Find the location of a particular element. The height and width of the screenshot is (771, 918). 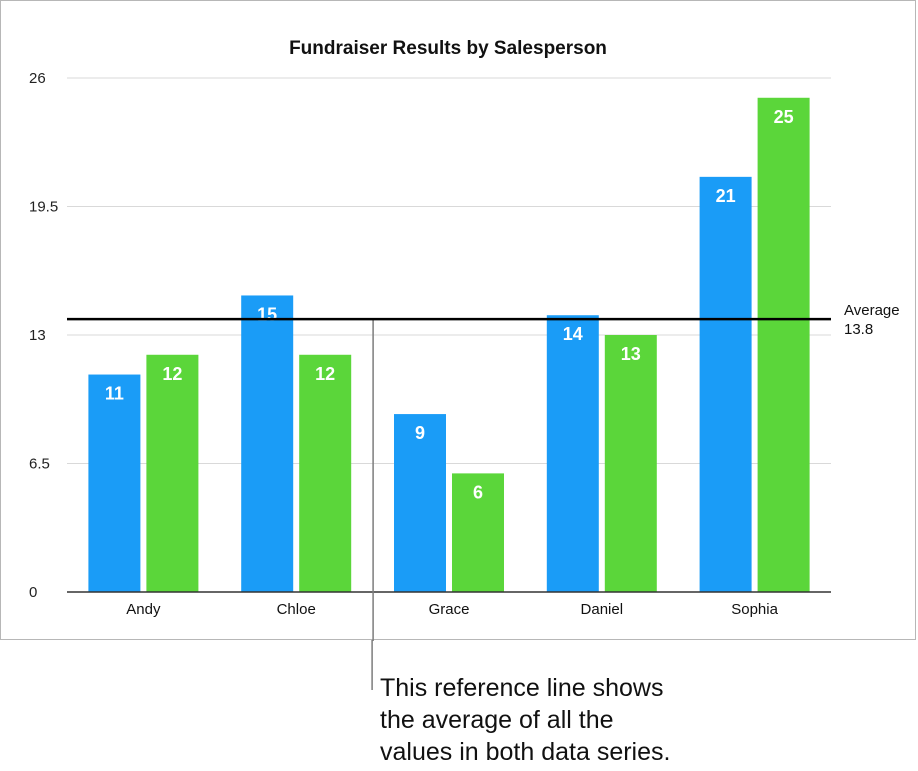

data-label: 21 is located at coordinates (726, 196).